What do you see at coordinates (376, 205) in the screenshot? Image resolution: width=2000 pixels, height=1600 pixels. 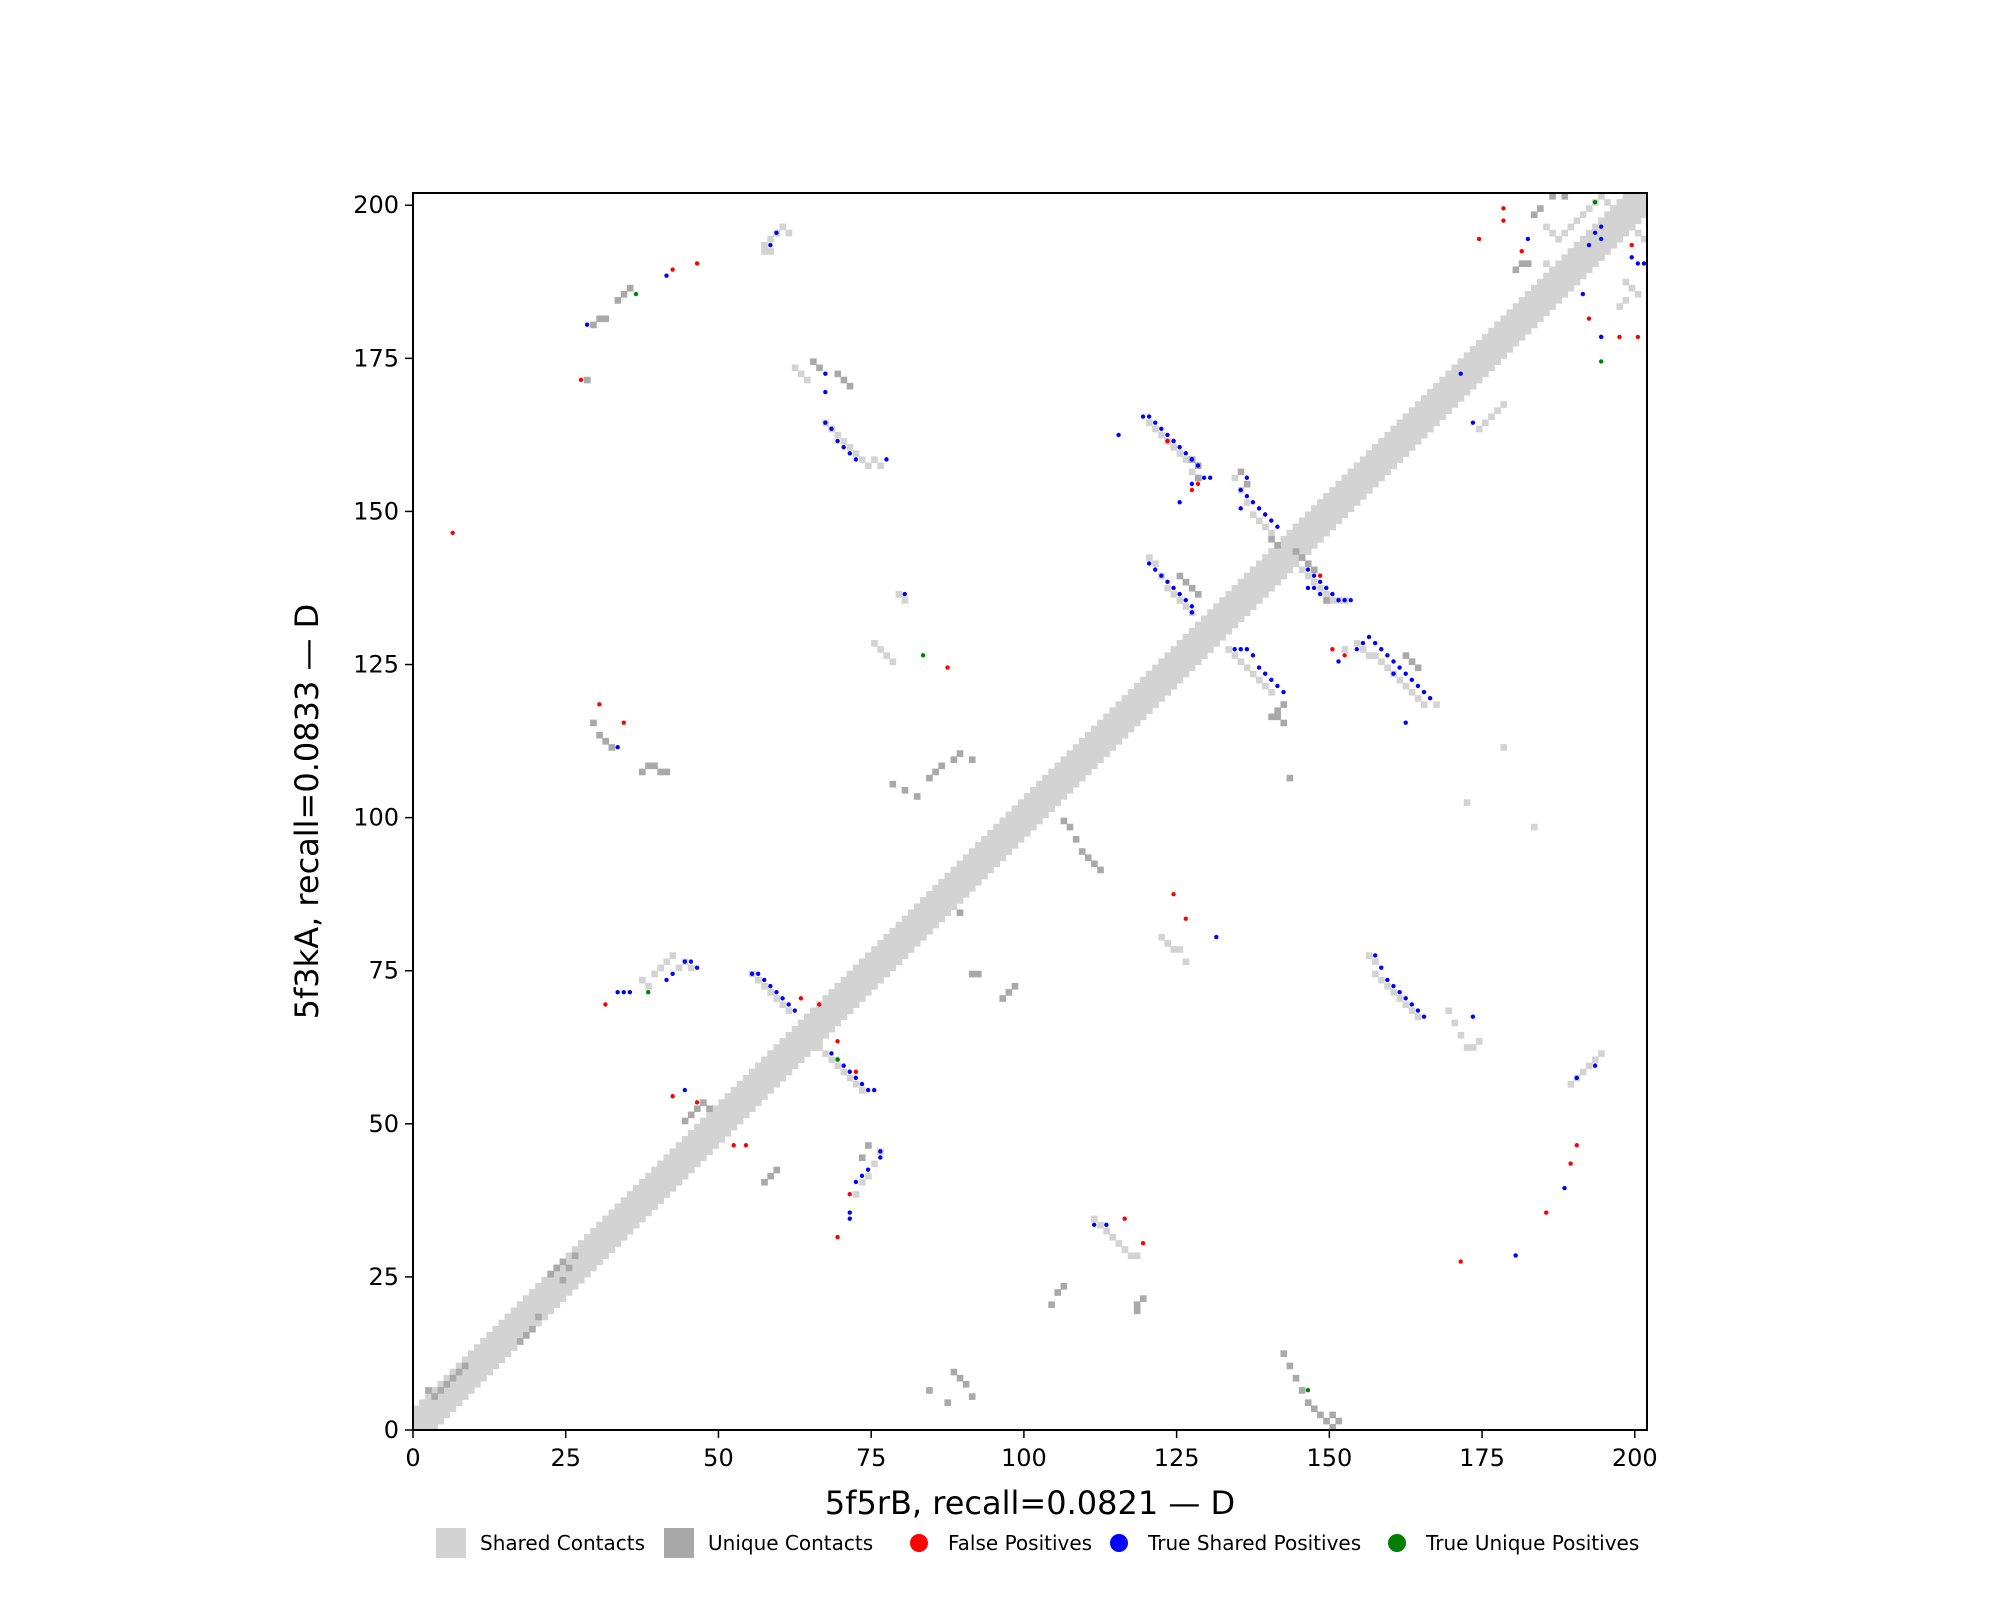 I see `y-tick-label: 200` at bounding box center [376, 205].